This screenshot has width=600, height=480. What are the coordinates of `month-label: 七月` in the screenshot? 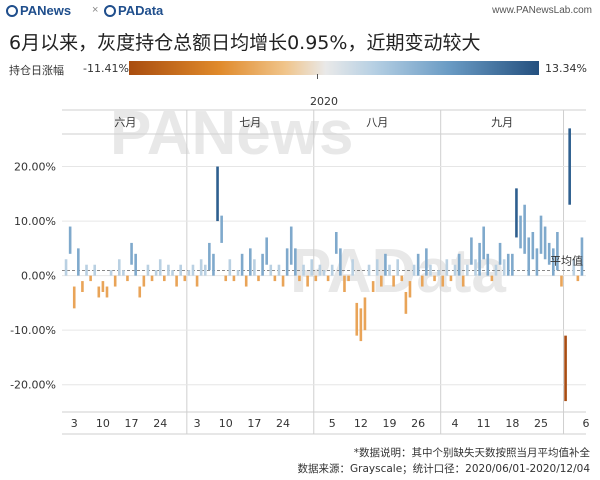 It's located at (250, 122).